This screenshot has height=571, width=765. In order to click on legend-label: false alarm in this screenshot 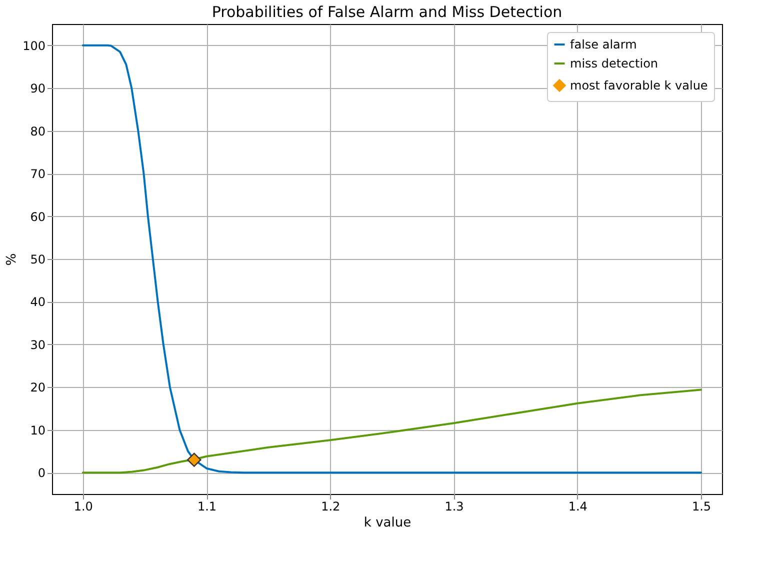, I will do `click(603, 45)`.